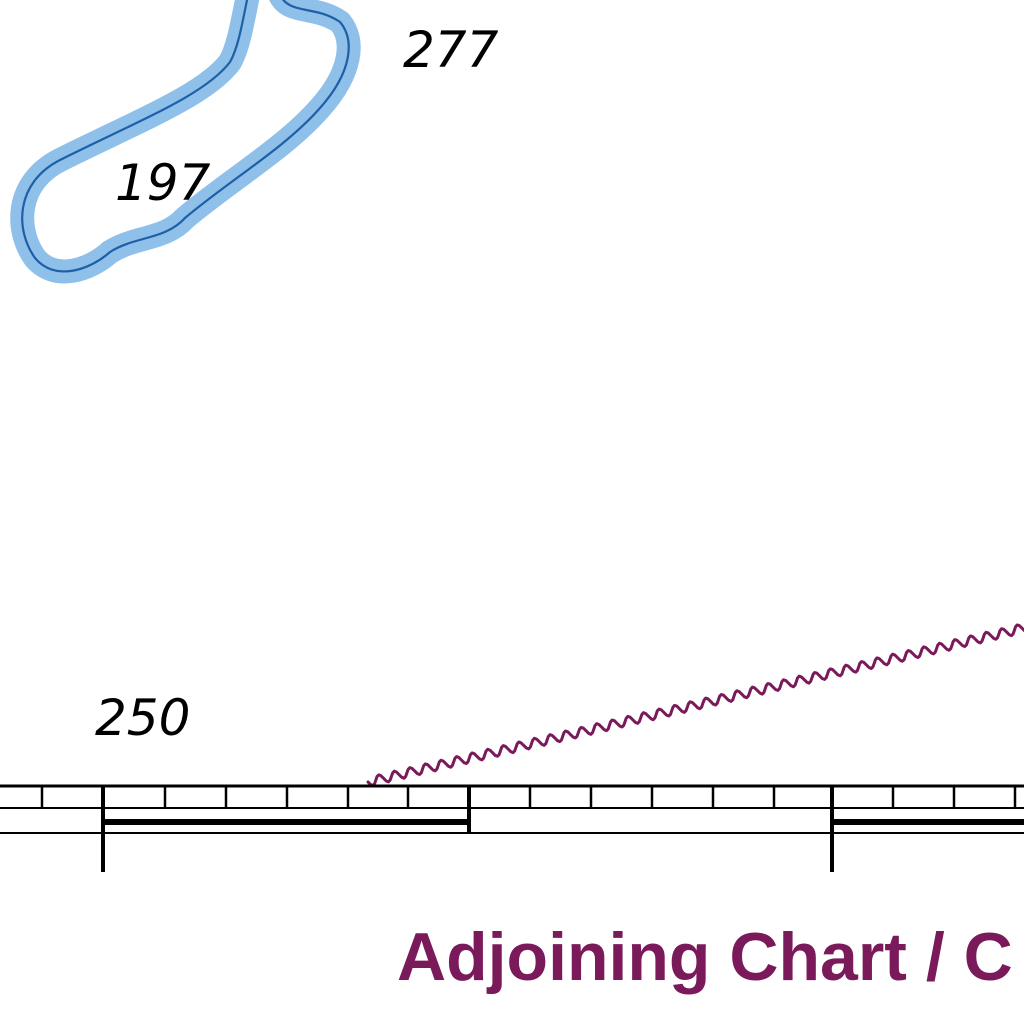 The image size is (1024, 1024). What do you see at coordinates (695, 705) in the screenshot?
I see `magenta-limit-line` at bounding box center [695, 705].